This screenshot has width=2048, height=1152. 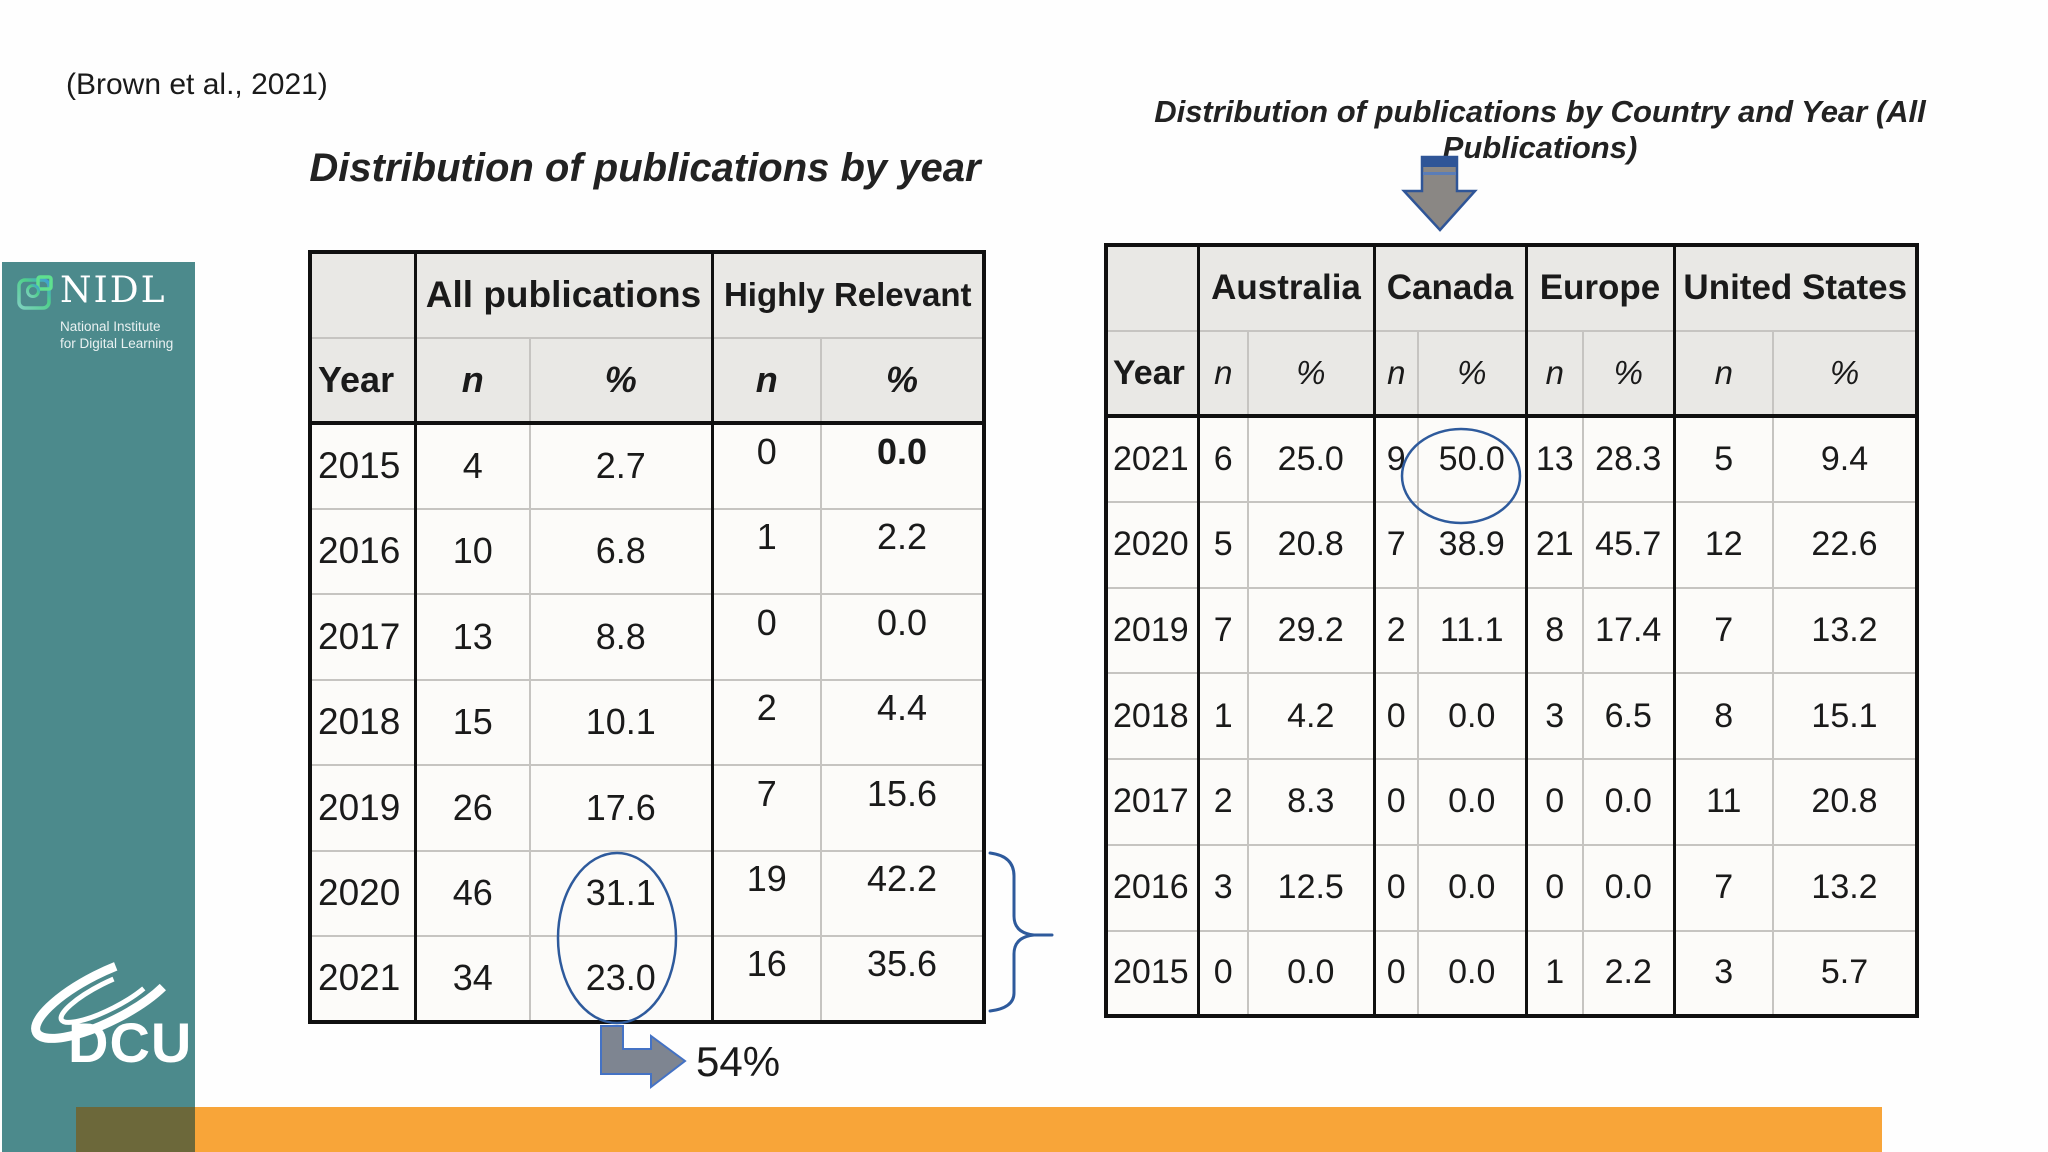 What do you see at coordinates (1473, 630) in the screenshot?
I see `value-cell: 11.1` at bounding box center [1473, 630].